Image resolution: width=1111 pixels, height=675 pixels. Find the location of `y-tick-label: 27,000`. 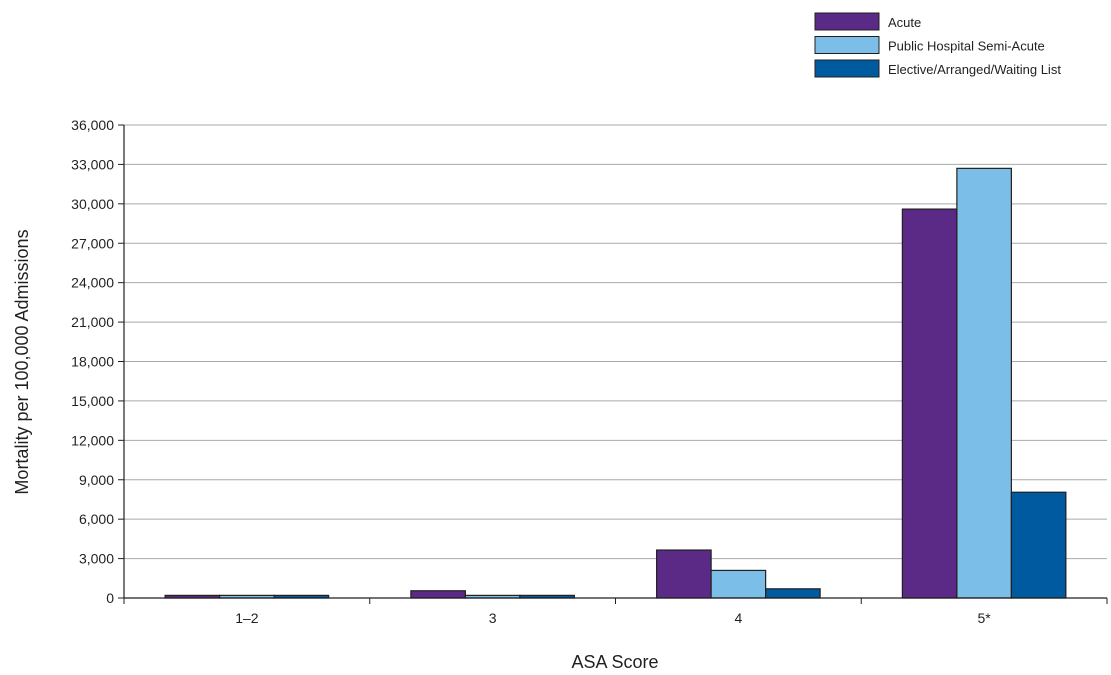

y-tick-label: 27,000 is located at coordinates (92, 243).